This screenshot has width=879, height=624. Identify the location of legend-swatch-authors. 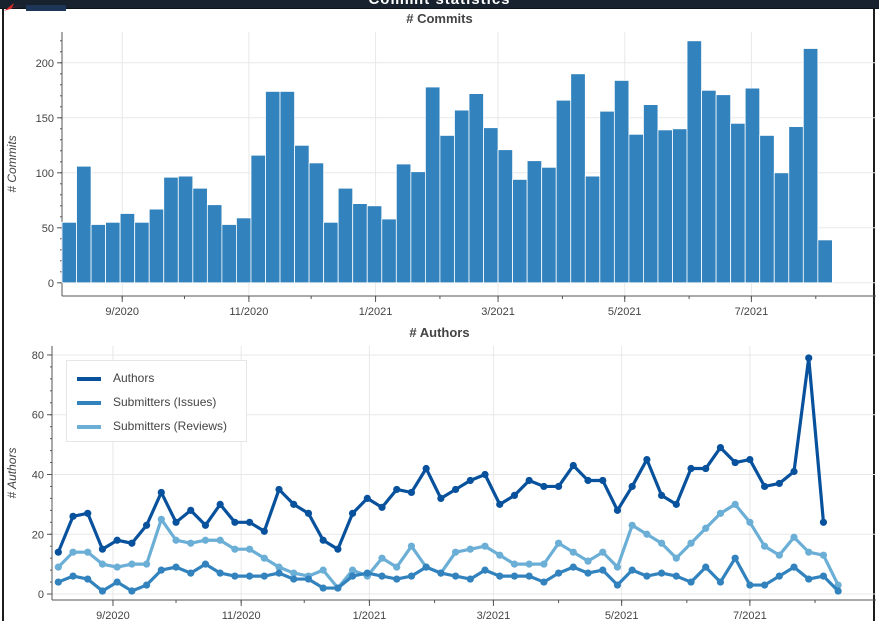
(89, 379).